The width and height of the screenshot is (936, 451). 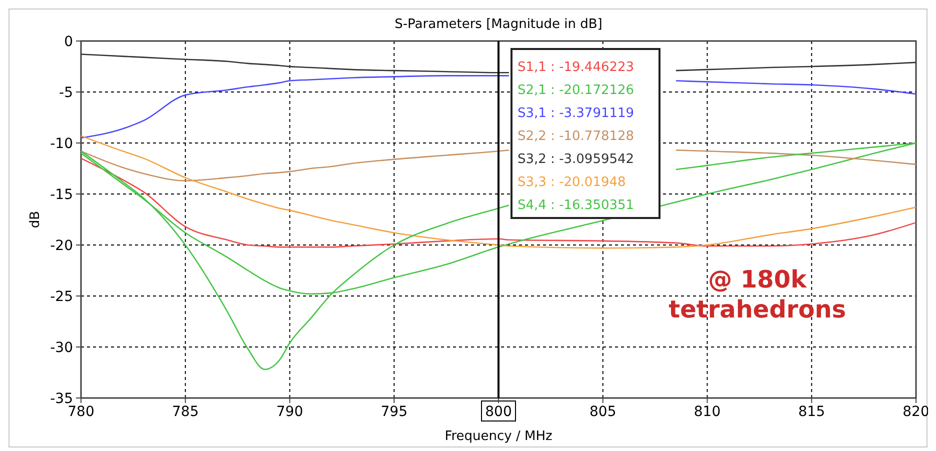 I want to click on y-tick-label: -20, so click(x=61, y=246).